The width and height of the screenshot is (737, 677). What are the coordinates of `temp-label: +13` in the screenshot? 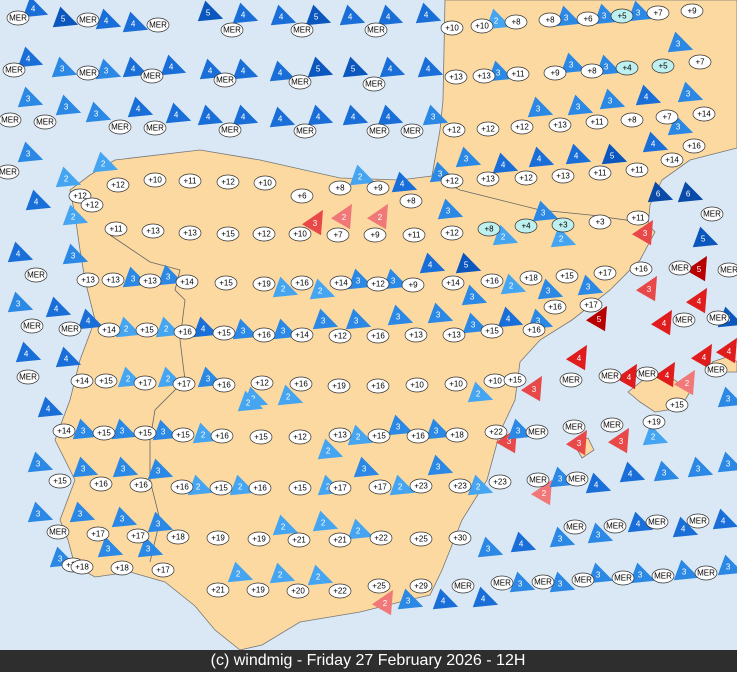 It's located at (340, 435).